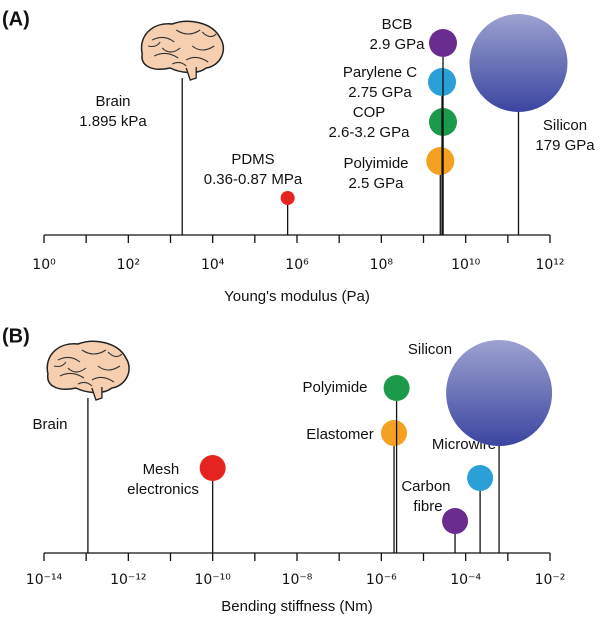 The height and width of the screenshot is (619, 600). Describe the element at coordinates (427, 506) in the screenshot. I see `name-line: fibre` at that location.